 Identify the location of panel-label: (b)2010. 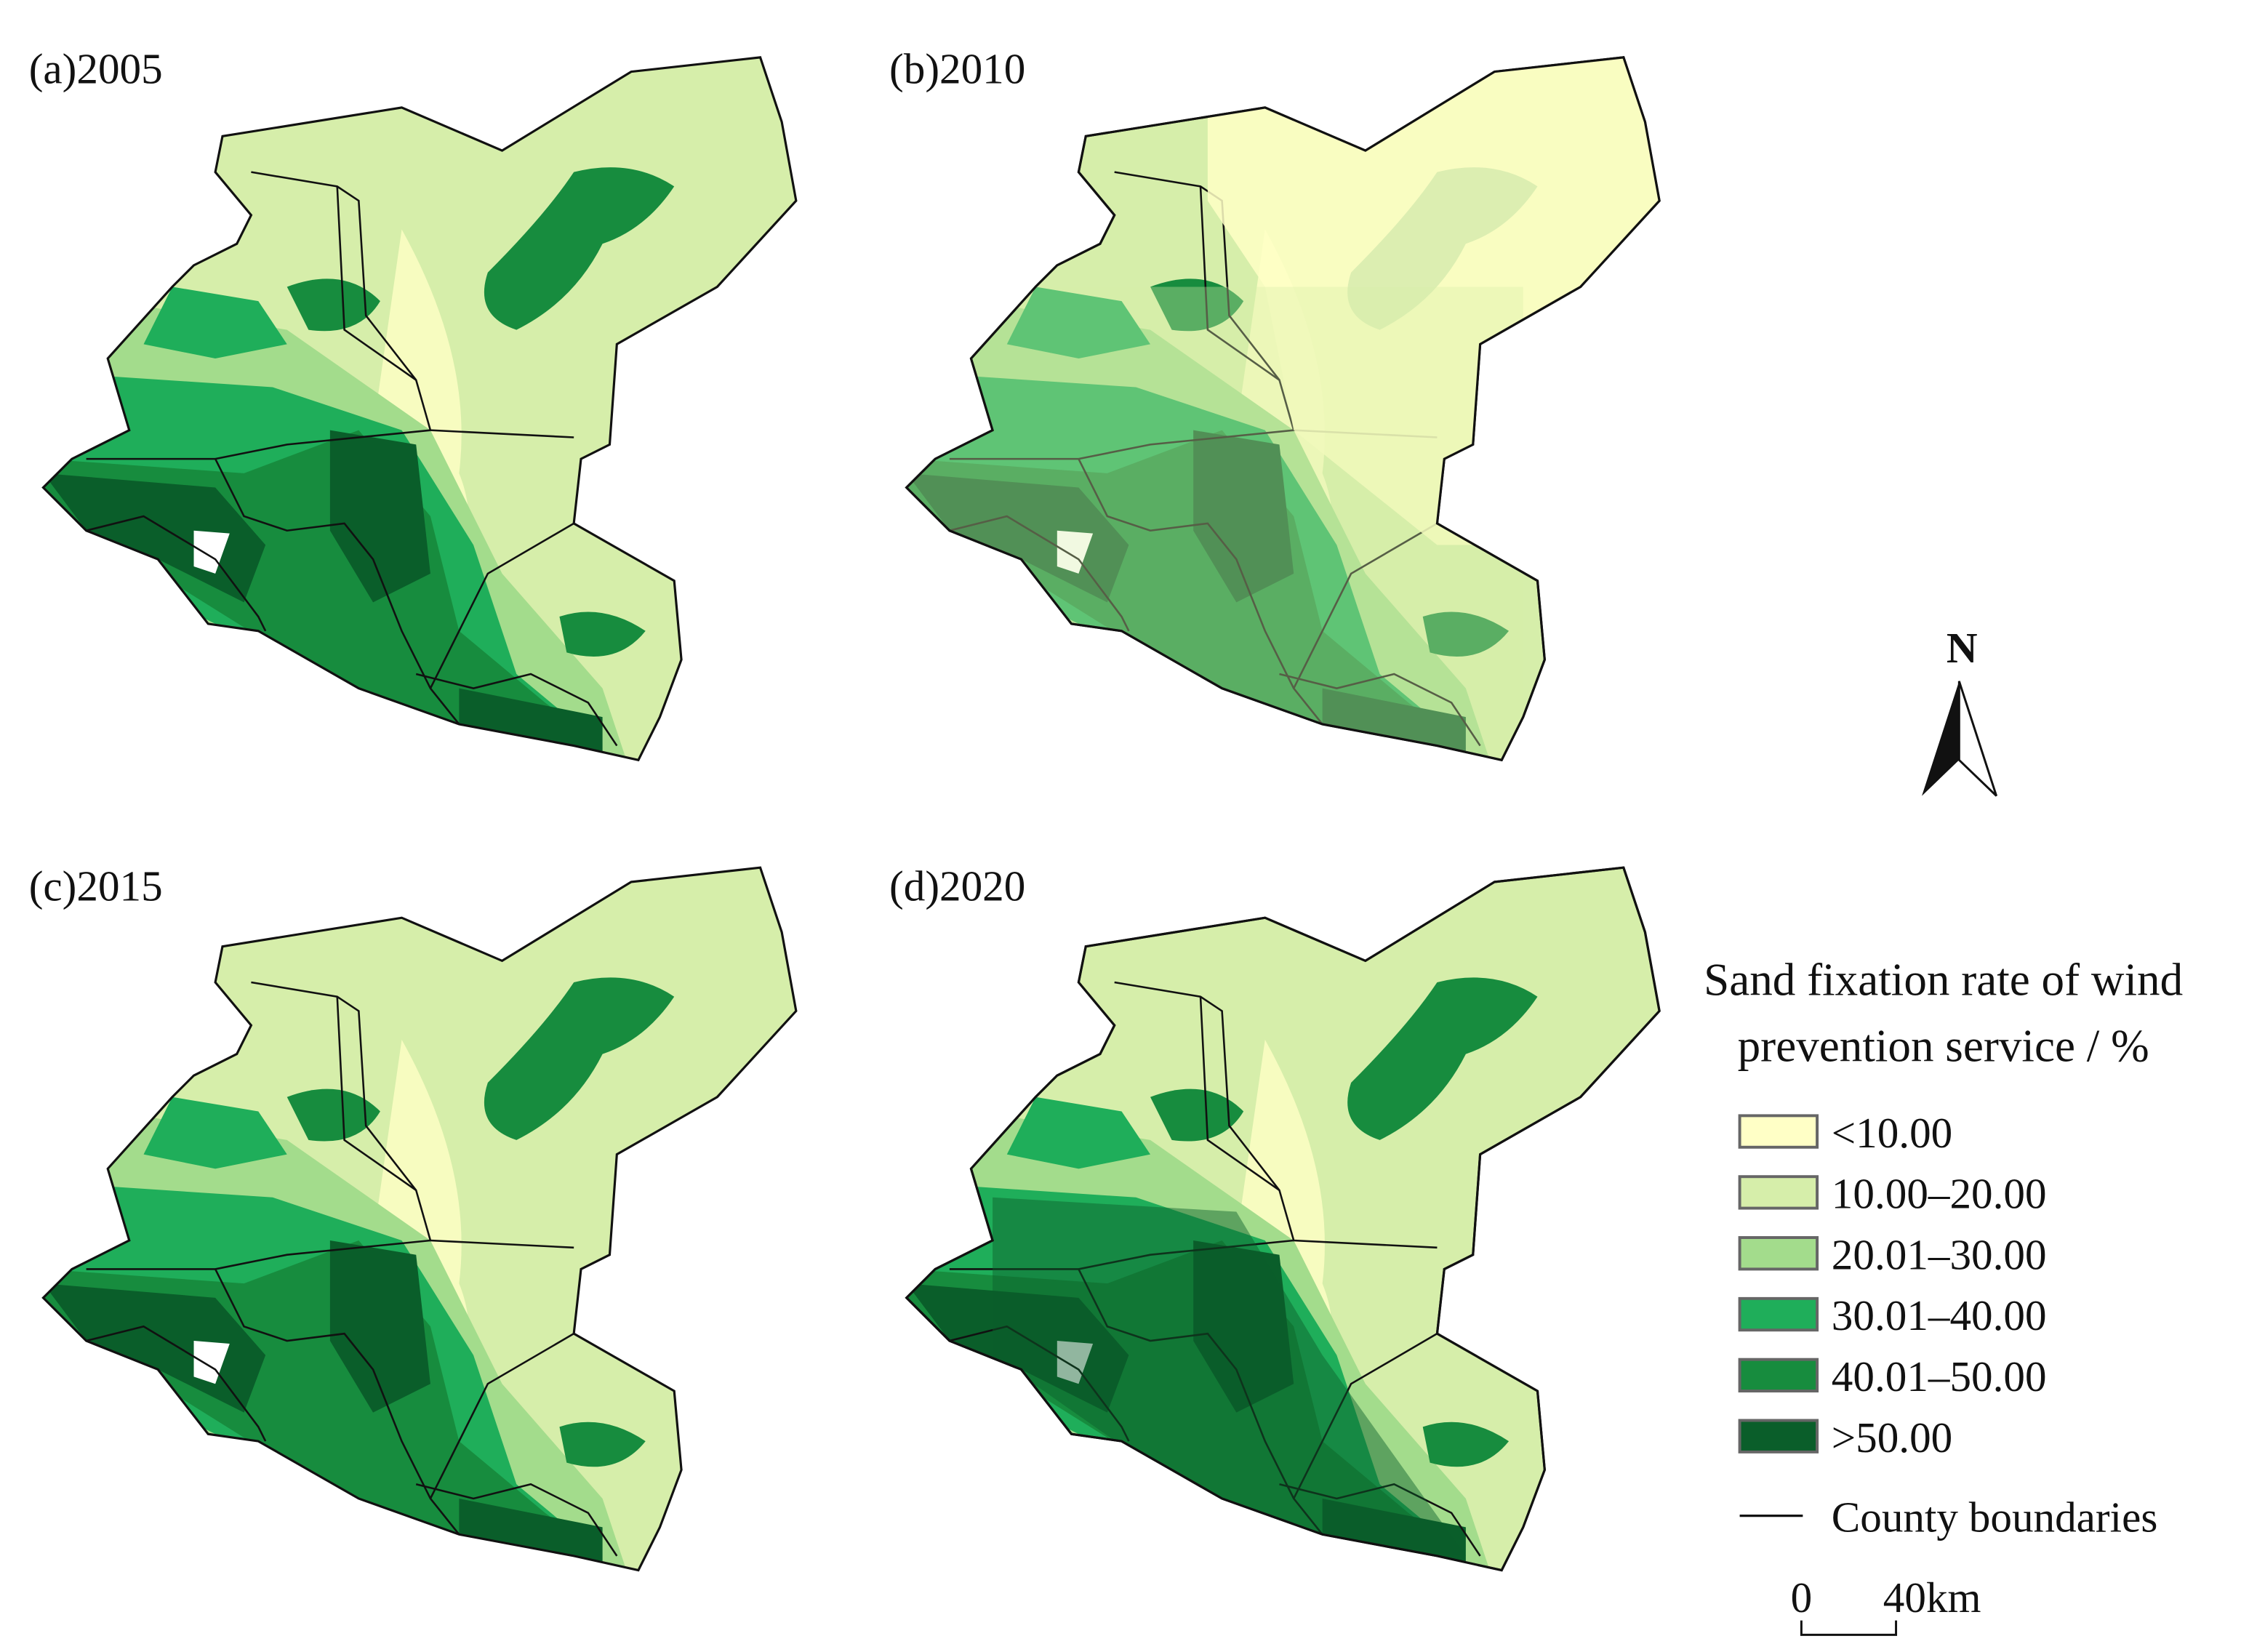
(957, 68).